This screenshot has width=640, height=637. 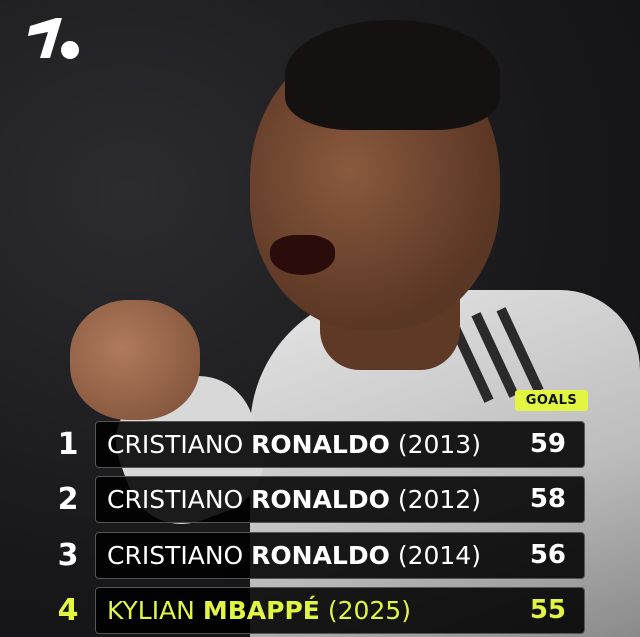 What do you see at coordinates (547, 555) in the screenshot?
I see `goals-value: 56` at bounding box center [547, 555].